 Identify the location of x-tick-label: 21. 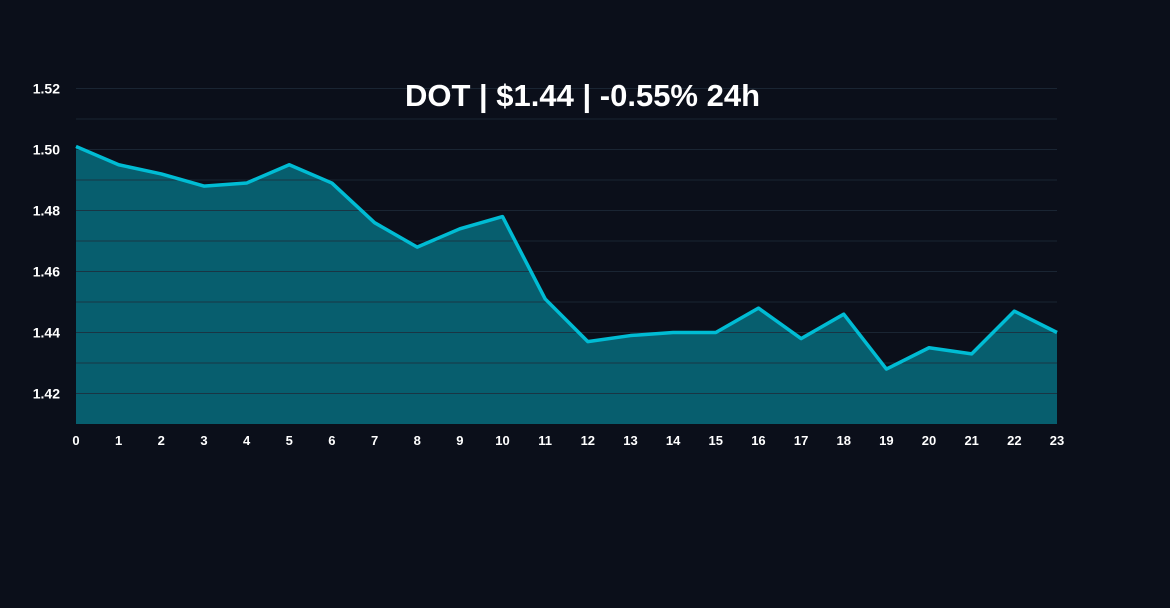
(971, 440).